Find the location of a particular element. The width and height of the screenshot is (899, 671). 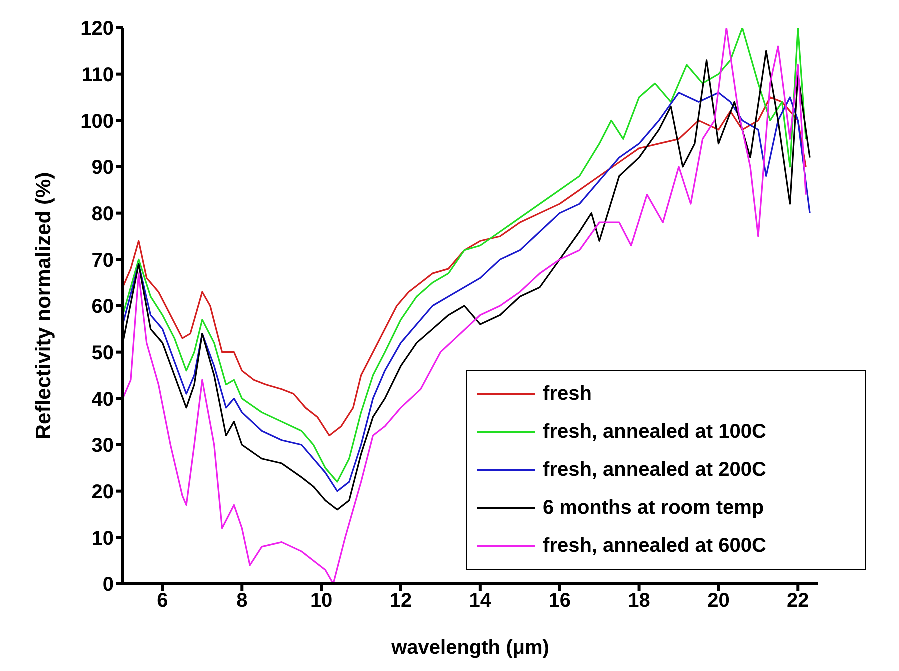

x-tick-label: 16 is located at coordinates (559, 601).